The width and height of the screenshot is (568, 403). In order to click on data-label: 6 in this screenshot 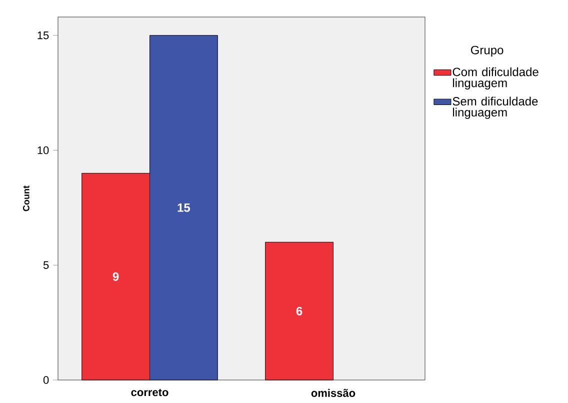, I will do `click(299, 311)`.